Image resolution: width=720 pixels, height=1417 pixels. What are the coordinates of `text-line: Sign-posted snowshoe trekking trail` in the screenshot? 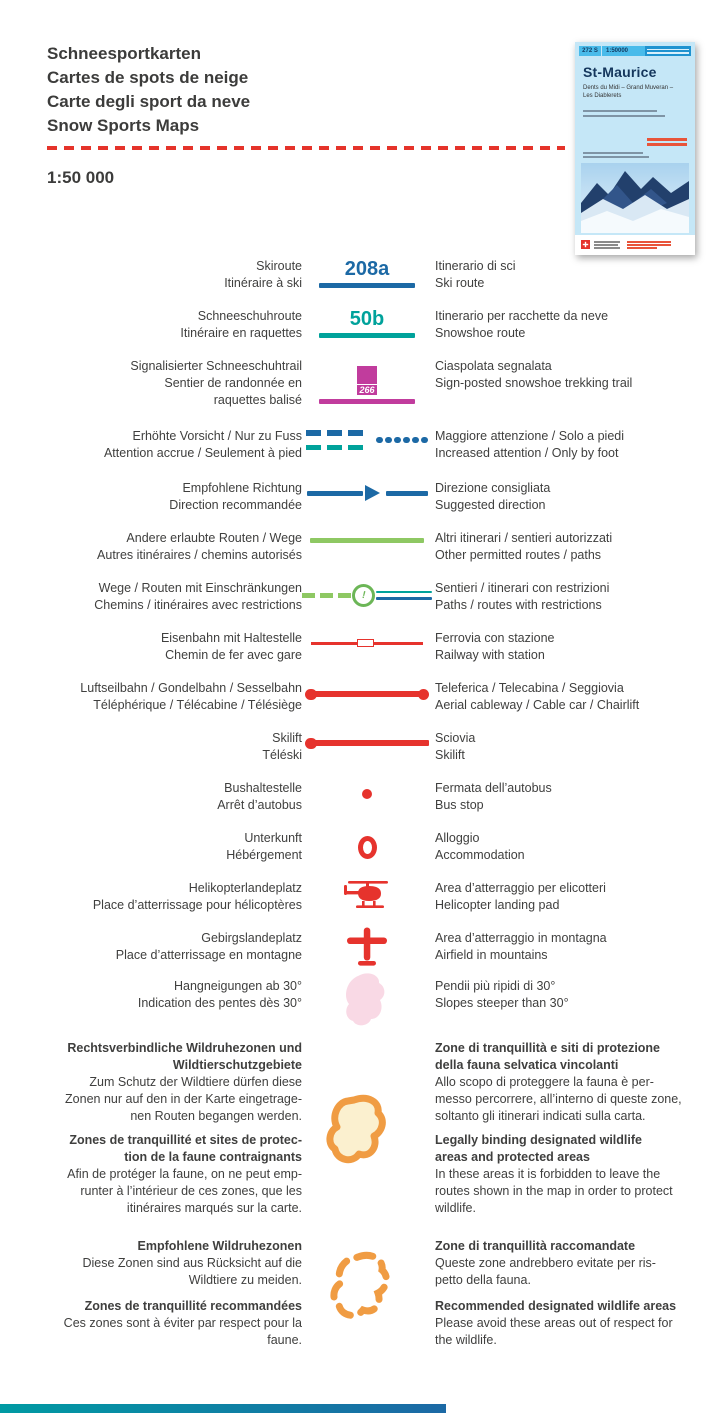 It's located at (534, 383).